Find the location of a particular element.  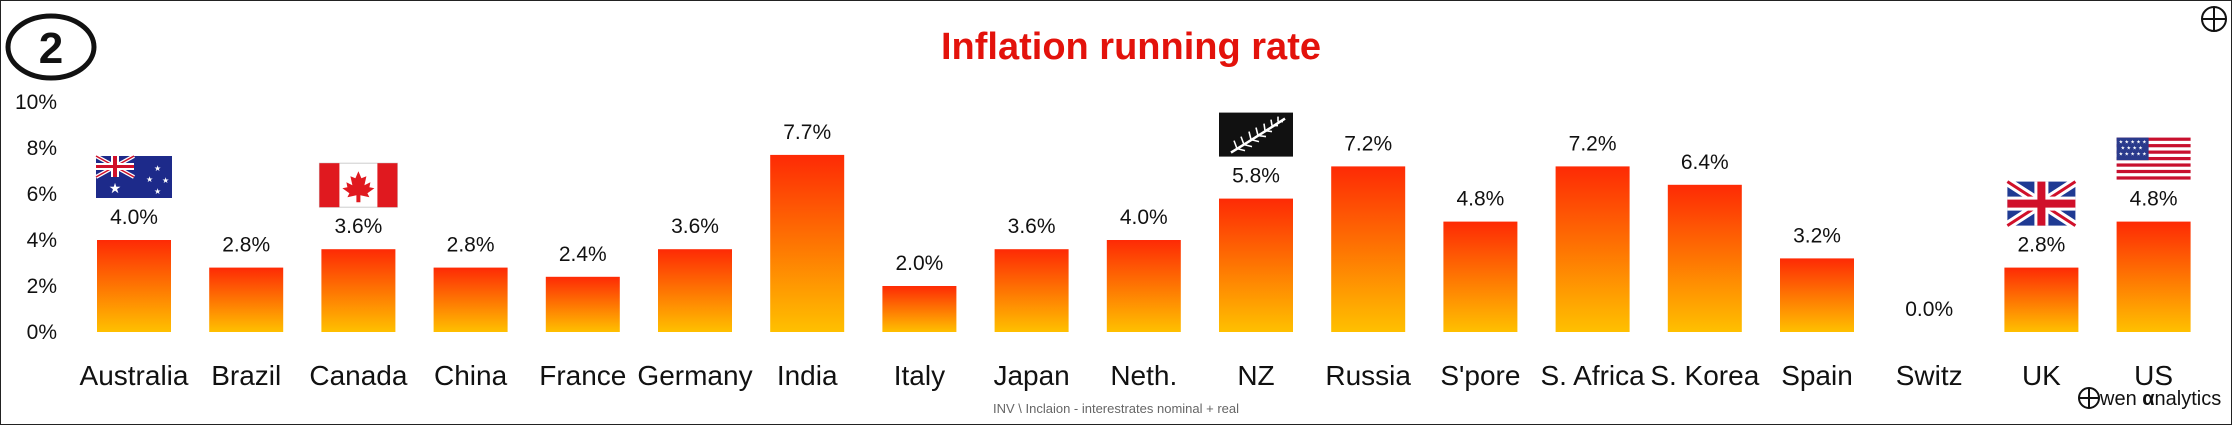

x-tick-label-brazil: Brazil is located at coordinates (246, 375).